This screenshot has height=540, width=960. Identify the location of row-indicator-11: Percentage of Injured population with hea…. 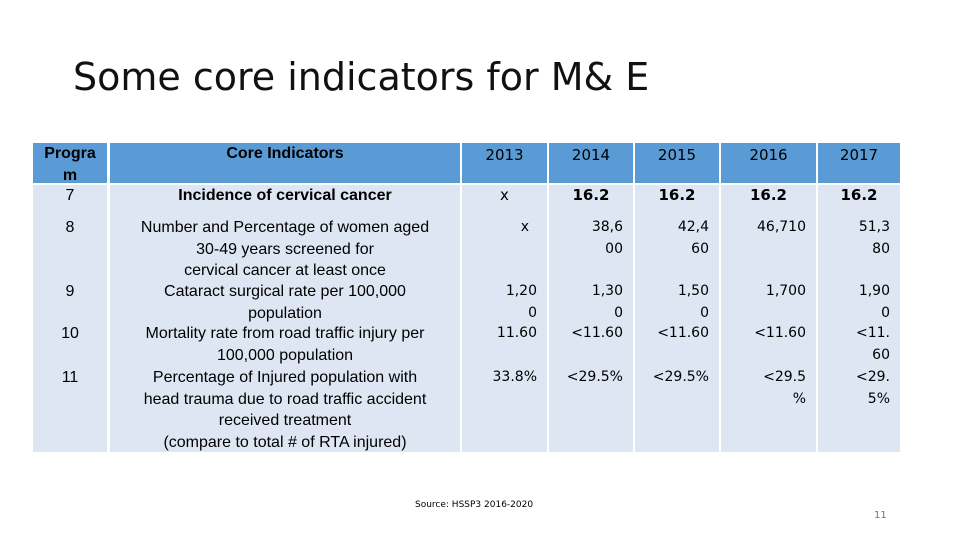
(285, 410).